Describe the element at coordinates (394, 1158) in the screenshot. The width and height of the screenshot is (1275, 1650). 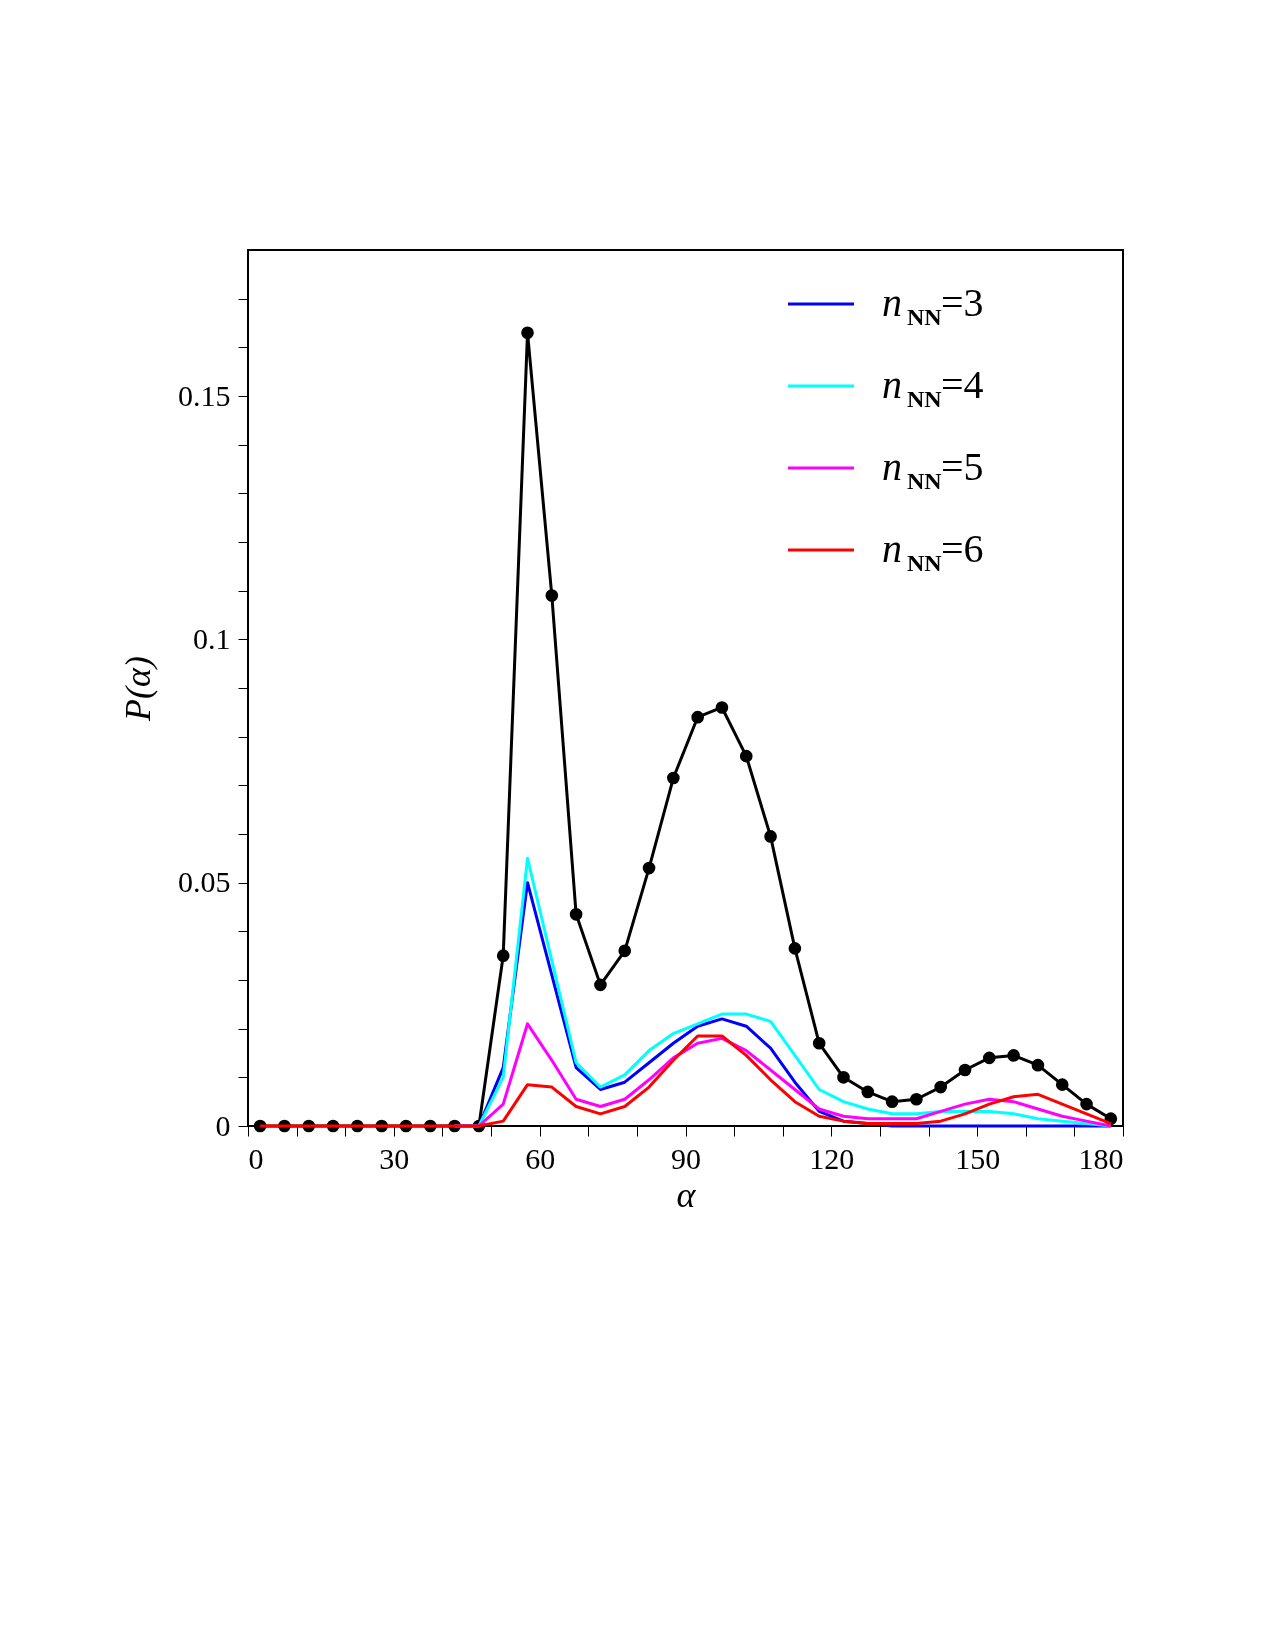
I see `x-tick-label: 30` at that location.